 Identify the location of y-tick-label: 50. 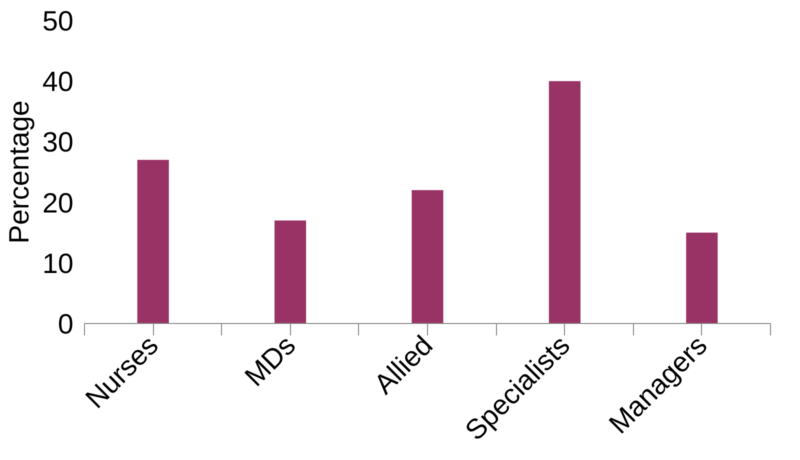
(58, 21).